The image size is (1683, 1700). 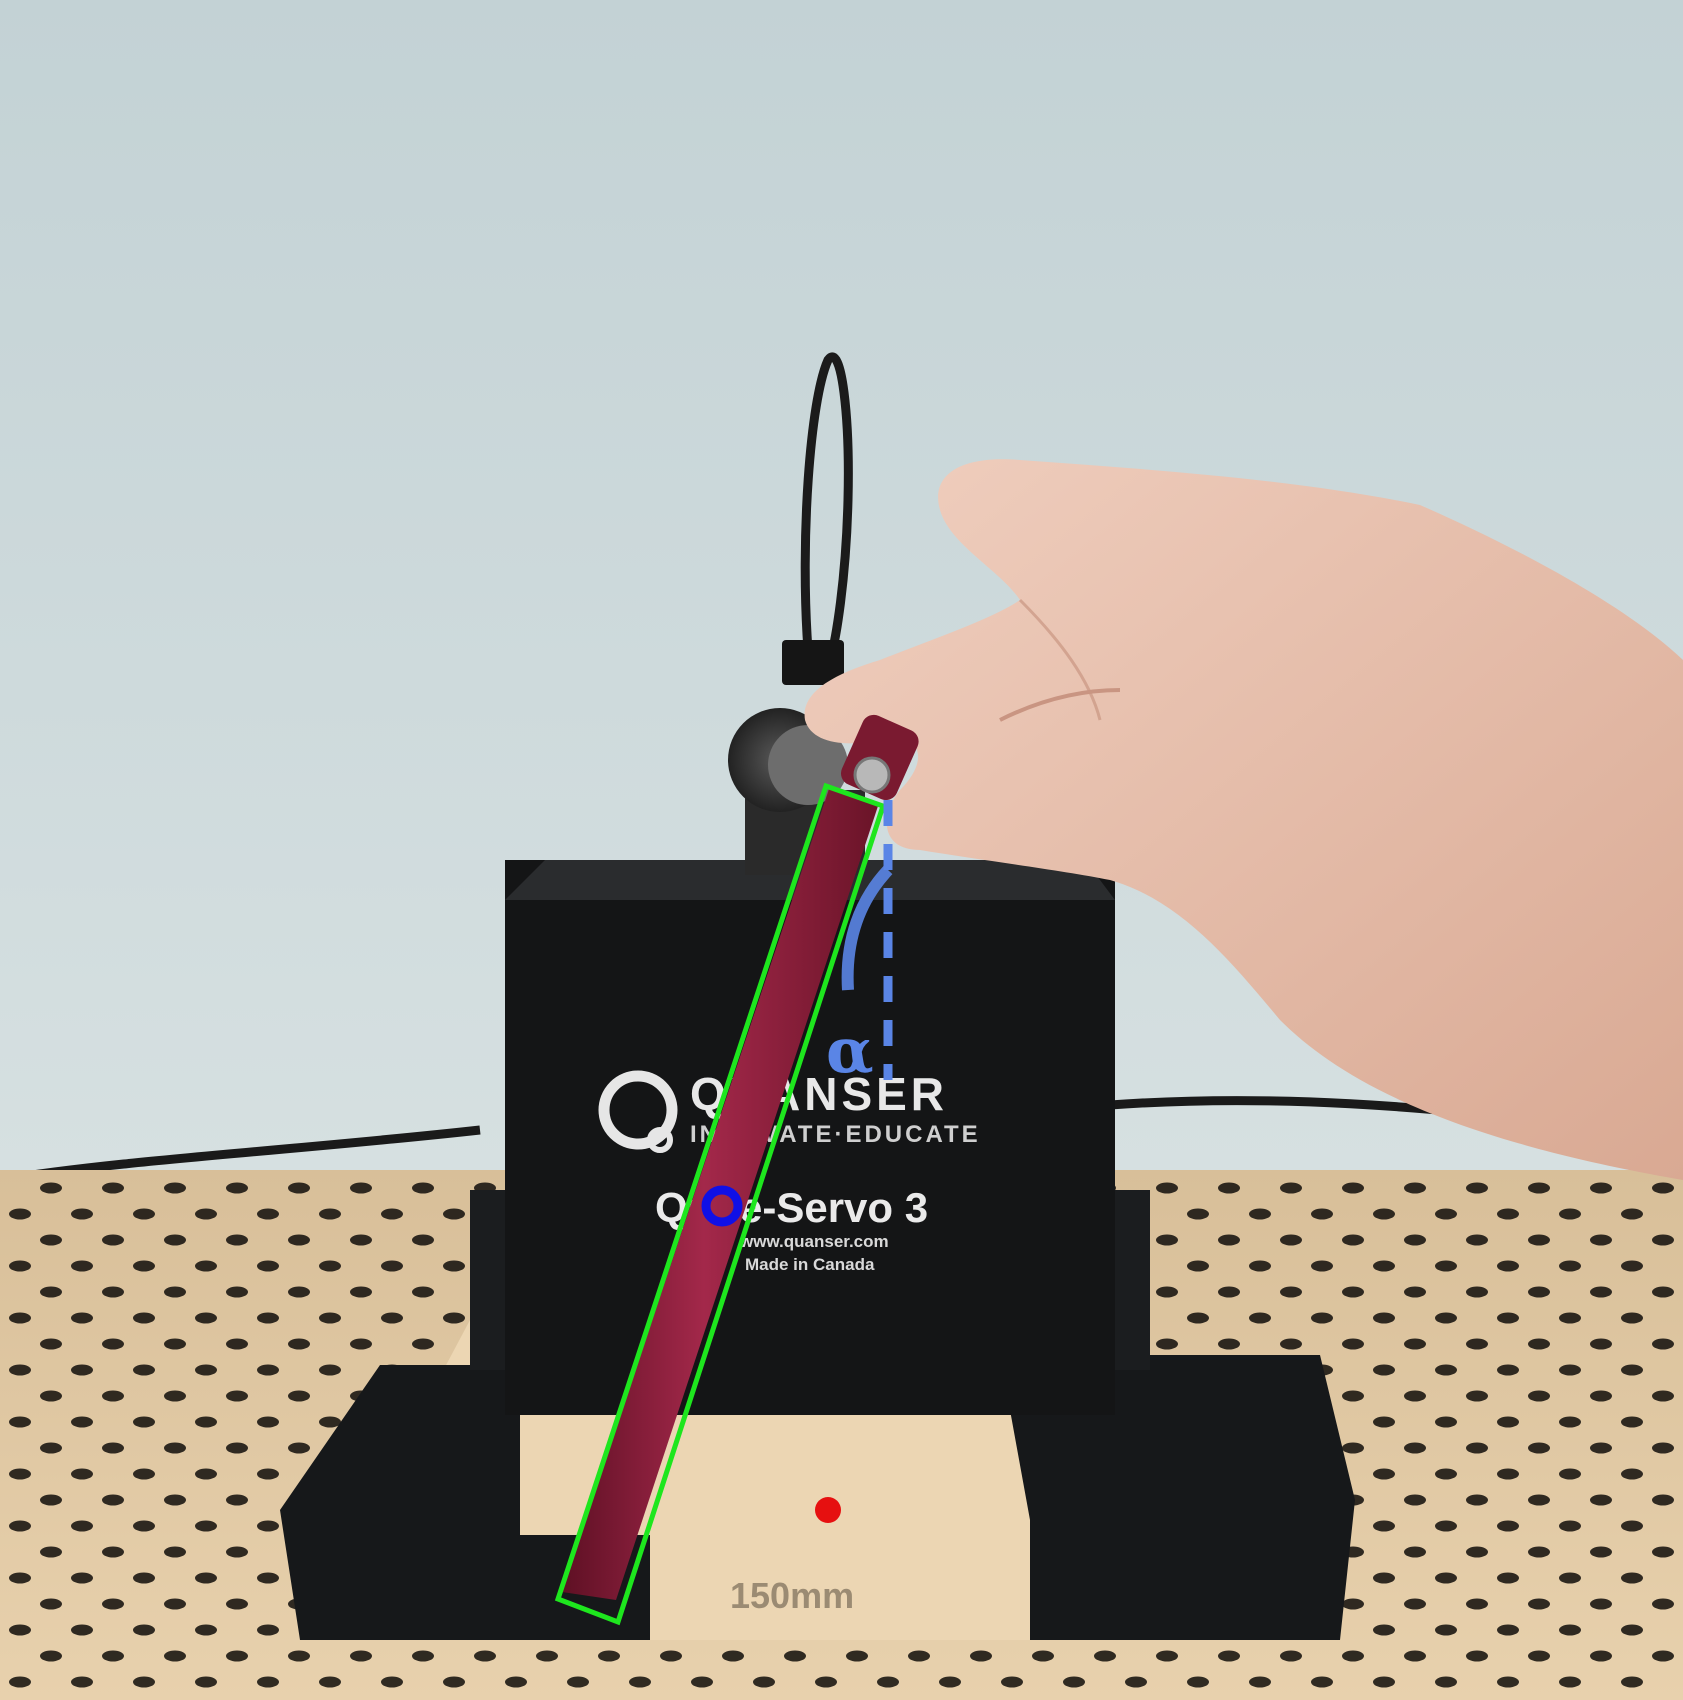 I want to click on hand-finger-crease, so click(x=1060, y=705).